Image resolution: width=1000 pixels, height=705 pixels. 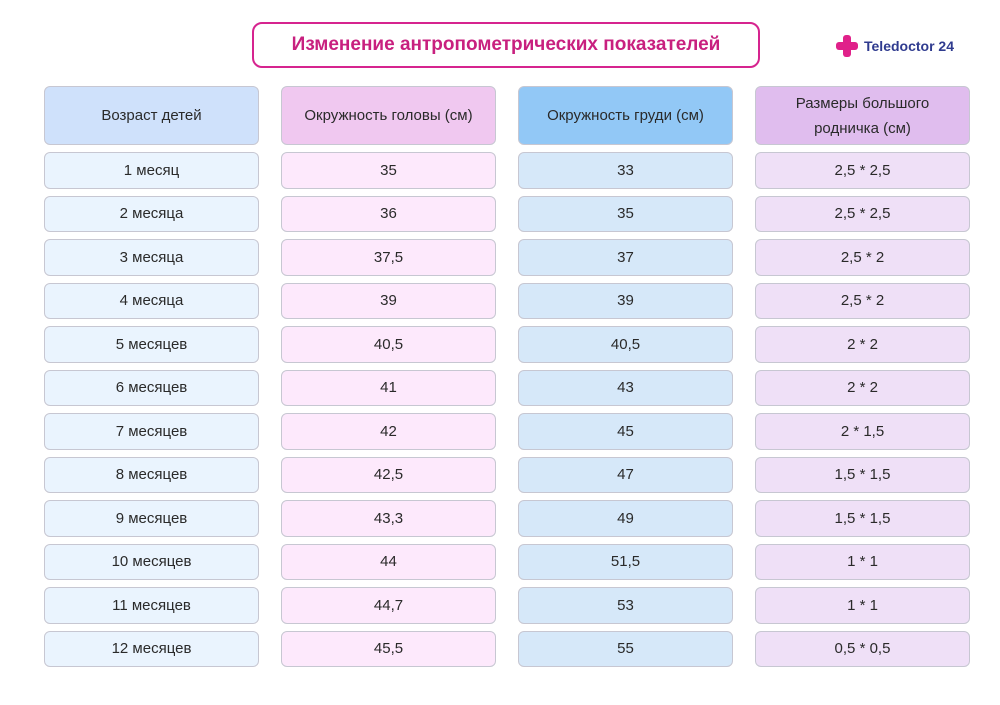 What do you see at coordinates (507, 344) in the screenshot?
I see `table-row: 5 месяцев 40,5 40,5 2 * 2` at bounding box center [507, 344].